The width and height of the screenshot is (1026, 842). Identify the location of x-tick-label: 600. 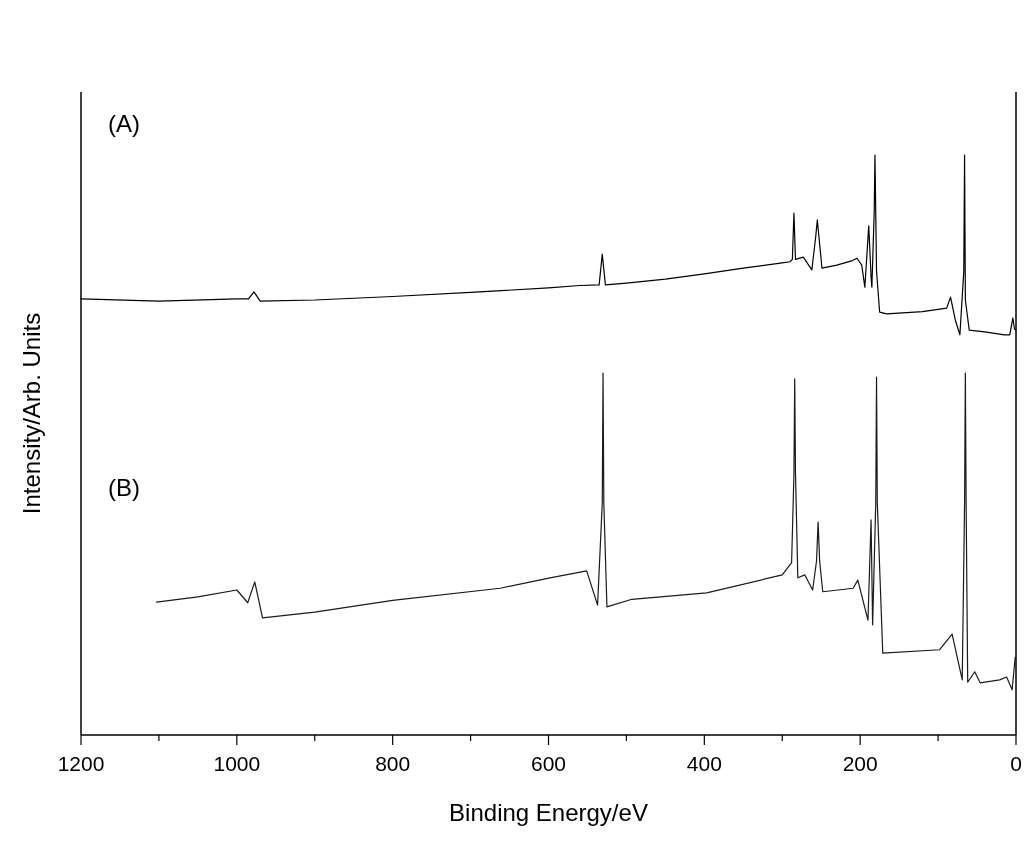
(548, 763).